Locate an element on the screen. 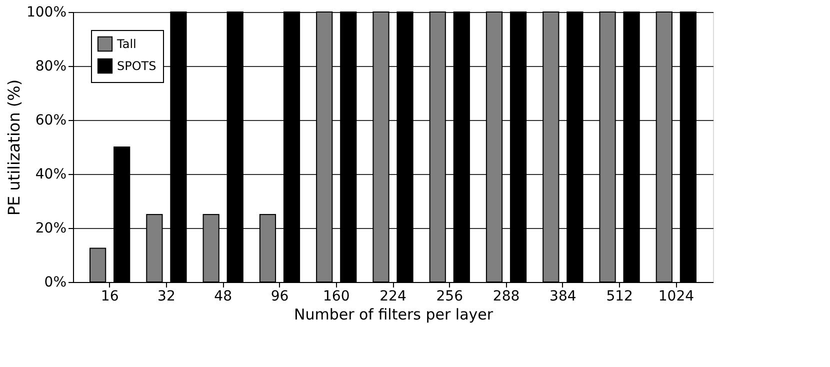 The width and height of the screenshot is (830, 367). x-axis-title: Number of filters per layer is located at coordinates (394, 315).